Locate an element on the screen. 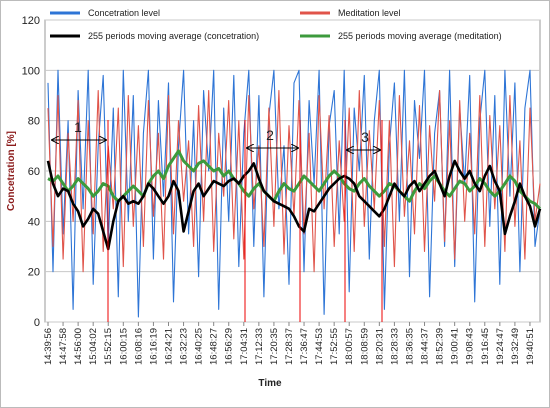 This screenshot has width=550, height=408. x-tick-label: 16:00:15 is located at coordinates (123, 346).